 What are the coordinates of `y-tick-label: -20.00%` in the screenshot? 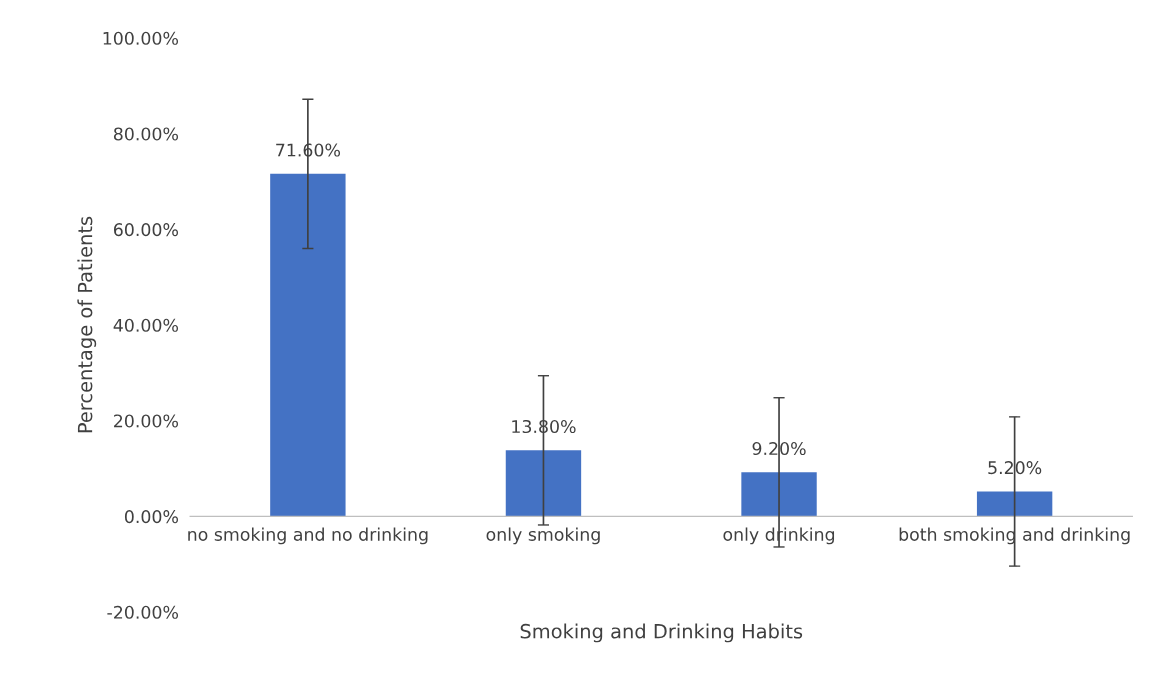 It's located at (143, 612).